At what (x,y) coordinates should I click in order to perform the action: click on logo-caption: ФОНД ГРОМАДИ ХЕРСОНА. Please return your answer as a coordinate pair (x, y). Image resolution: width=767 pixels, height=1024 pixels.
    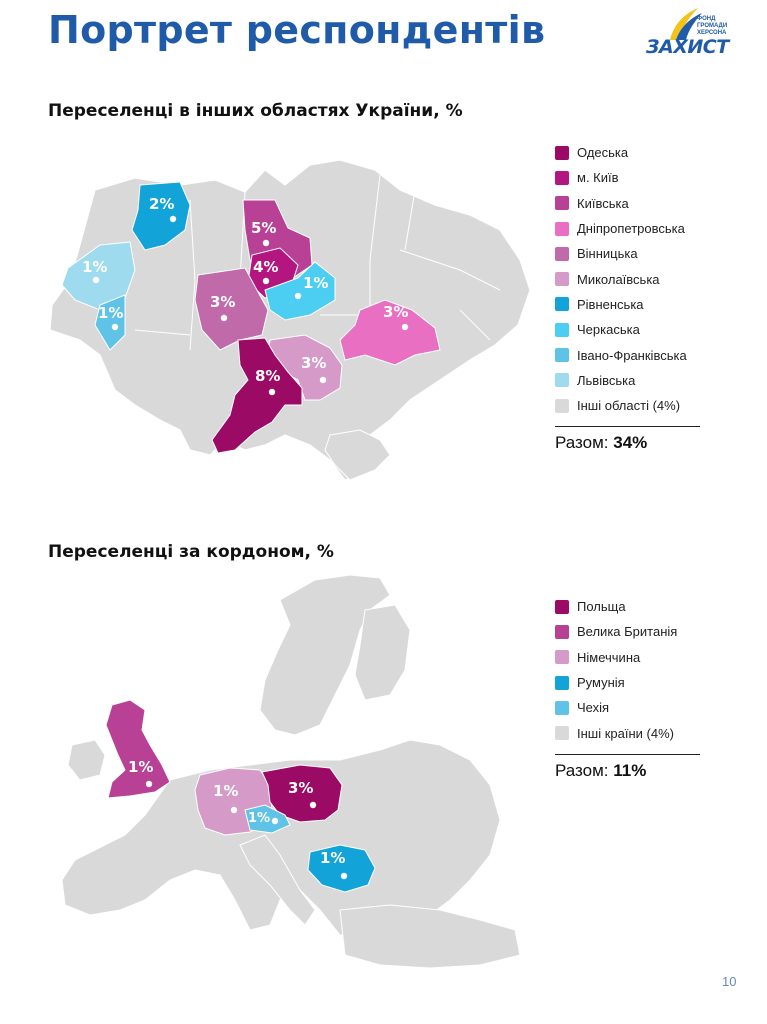
    Looking at the image, I should click on (712, 26).